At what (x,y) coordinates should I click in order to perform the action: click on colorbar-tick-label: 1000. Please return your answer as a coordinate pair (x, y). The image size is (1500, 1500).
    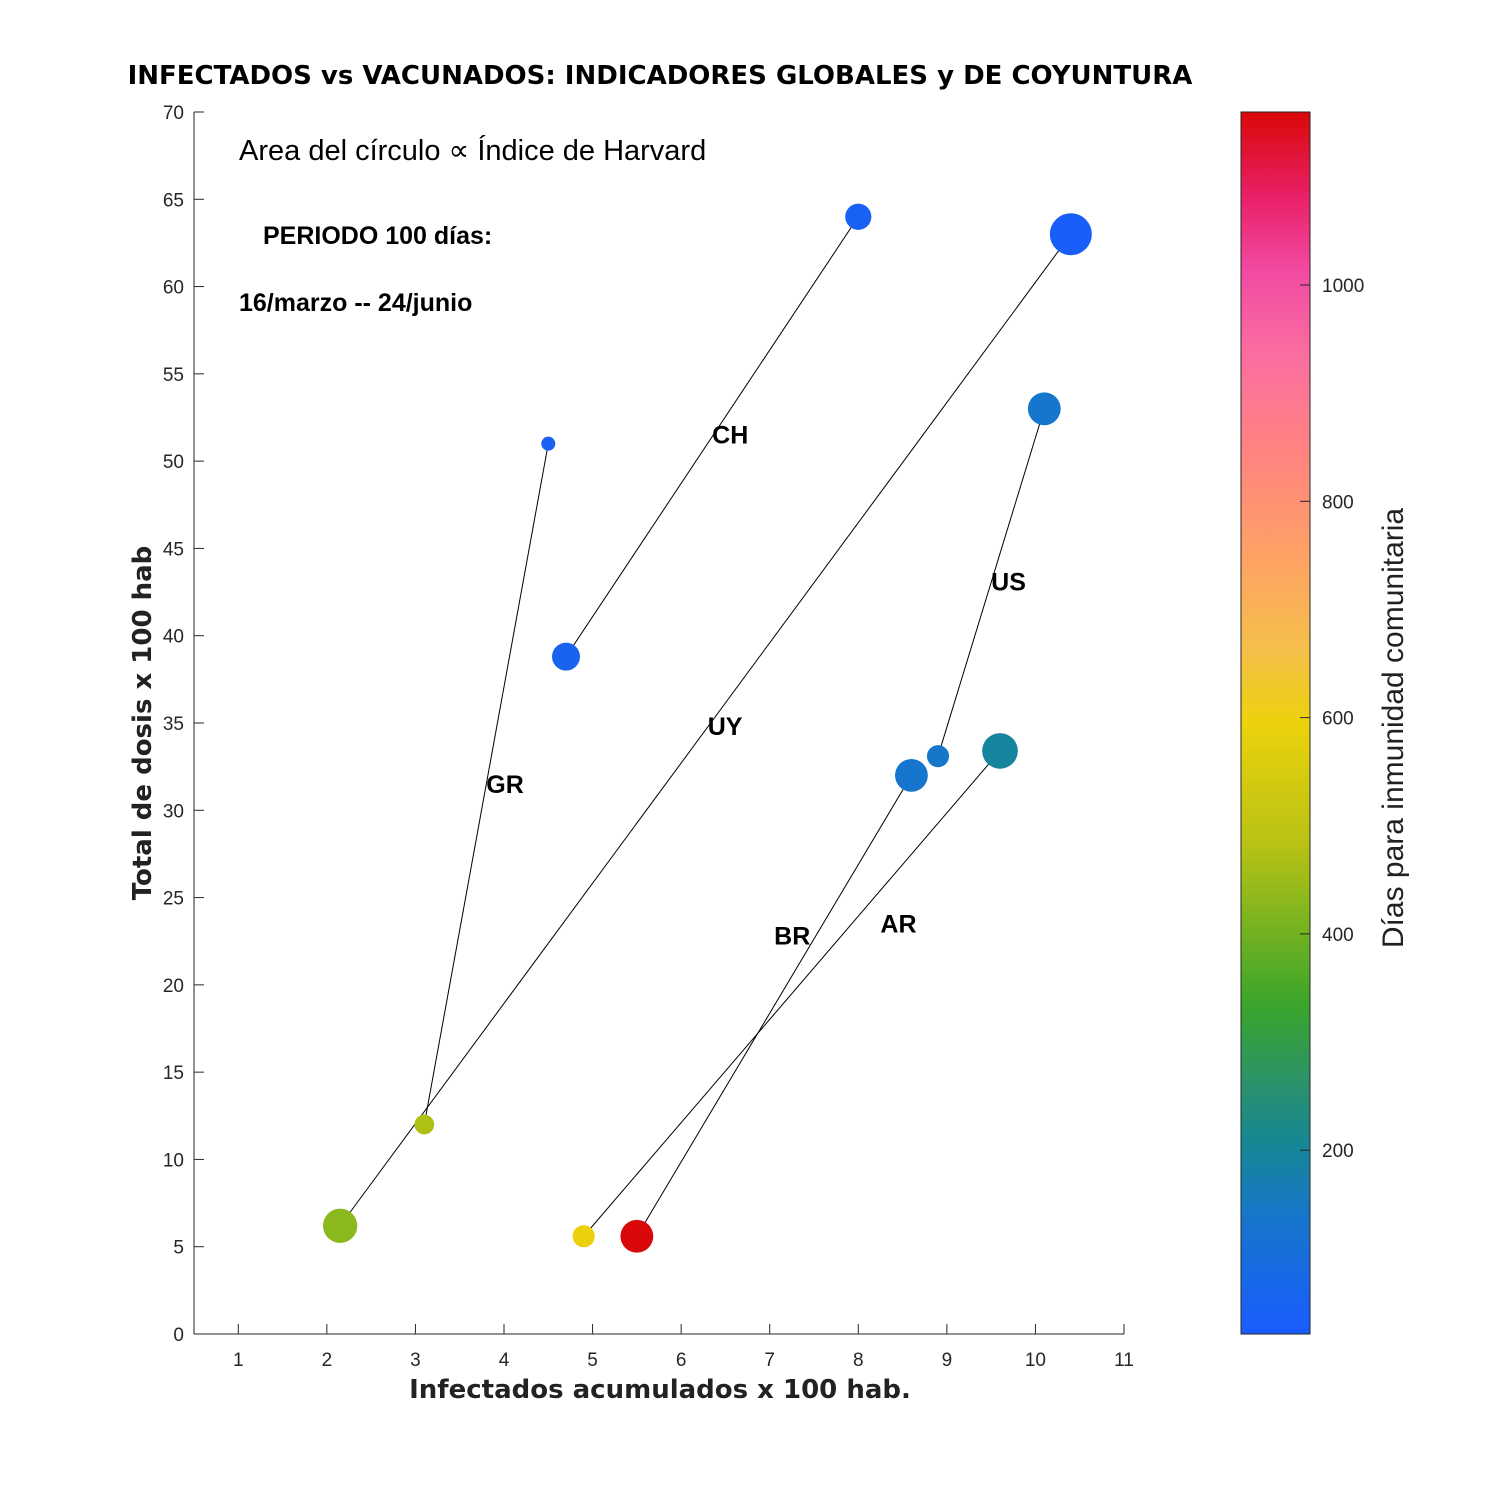
    Looking at the image, I should click on (1343, 286).